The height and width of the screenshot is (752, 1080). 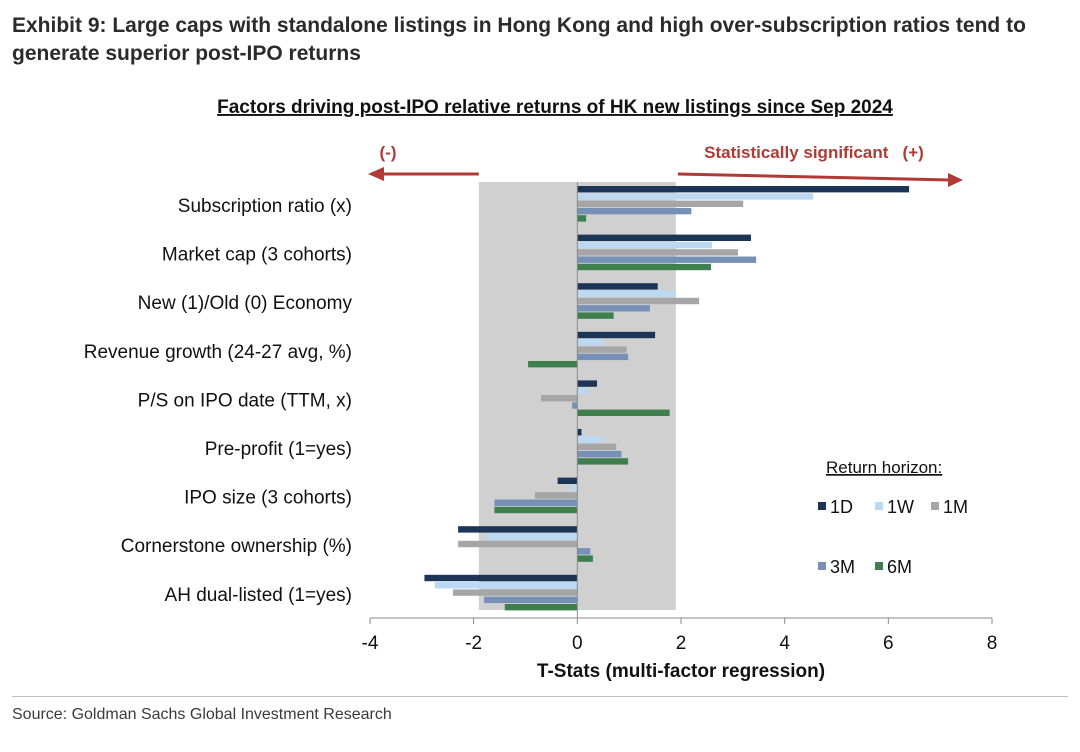 I want to click on x-tick-label: -2, so click(x=473, y=643).